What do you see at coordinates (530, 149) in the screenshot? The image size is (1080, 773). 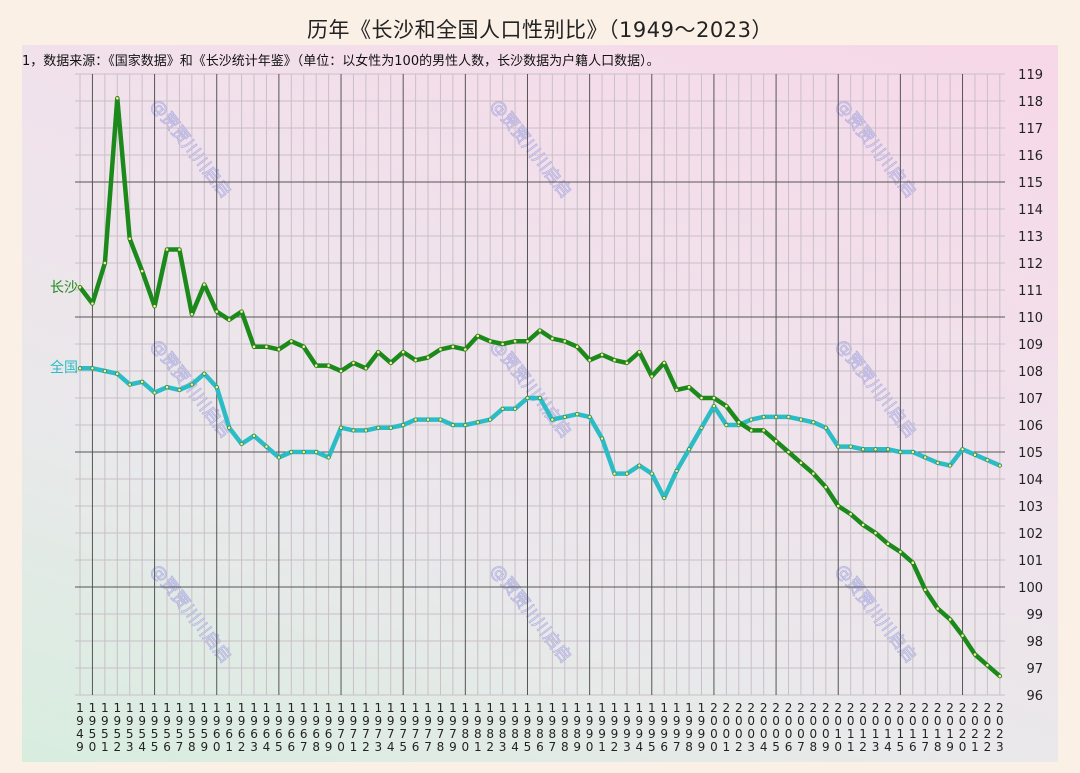 I see `watermark-text: @贾贾川川启启` at bounding box center [530, 149].